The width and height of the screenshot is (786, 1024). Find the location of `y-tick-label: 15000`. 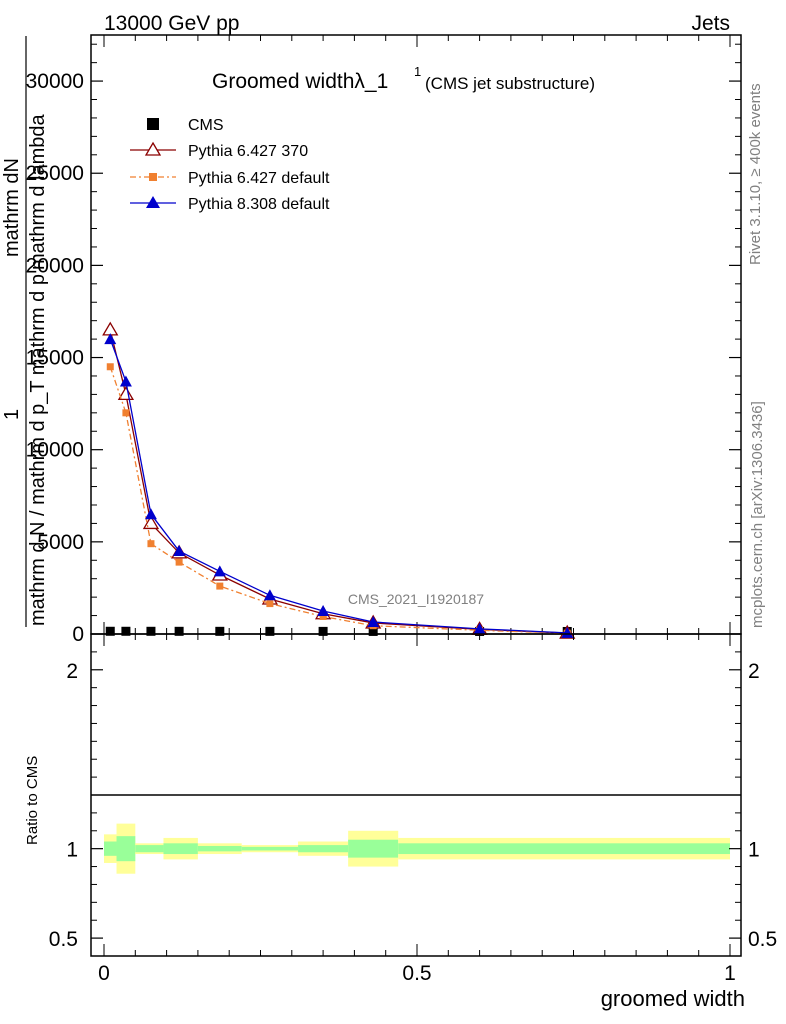

y-tick-label: 15000 is located at coordinates (55, 358).